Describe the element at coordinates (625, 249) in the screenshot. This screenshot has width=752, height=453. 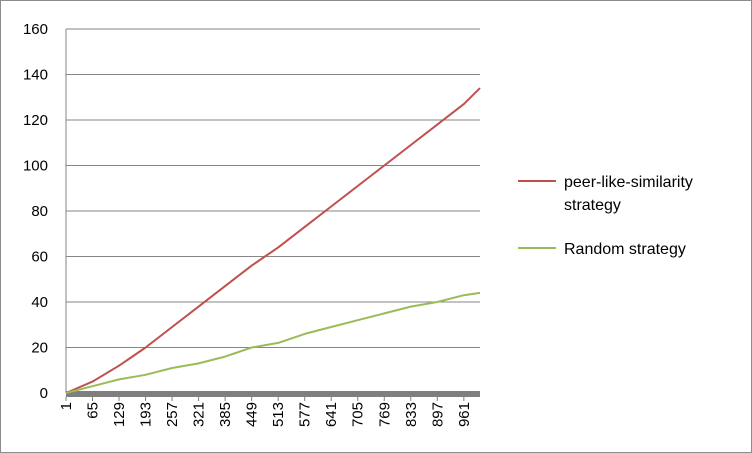
I see `legend-label: Random strategy` at that location.